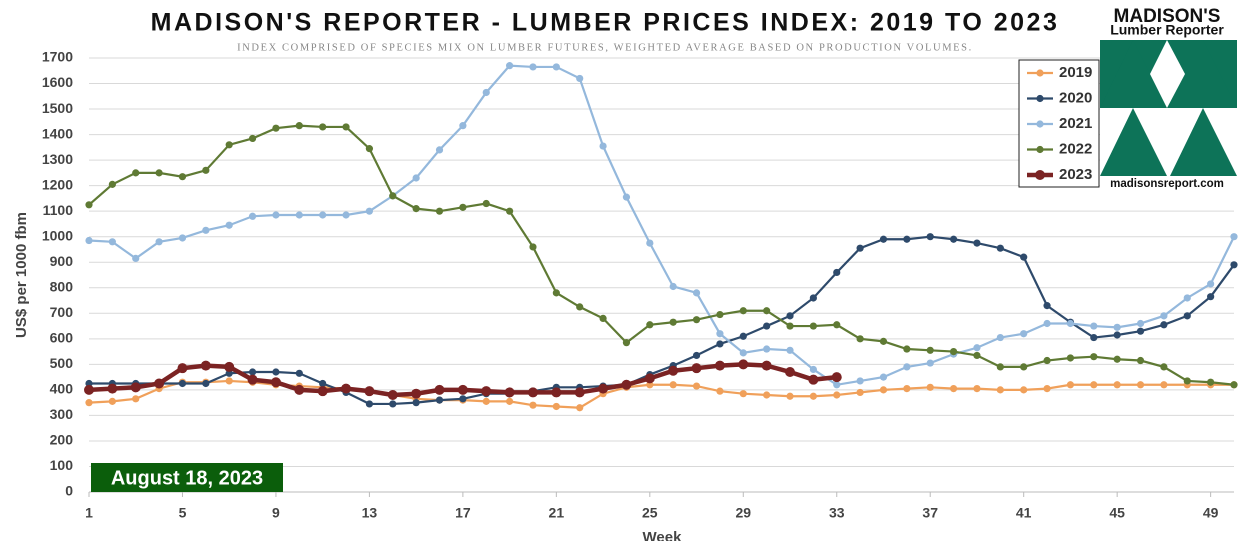  What do you see at coordinates (183, 513) in the screenshot?
I see `x-tick-label: 5` at bounding box center [183, 513].